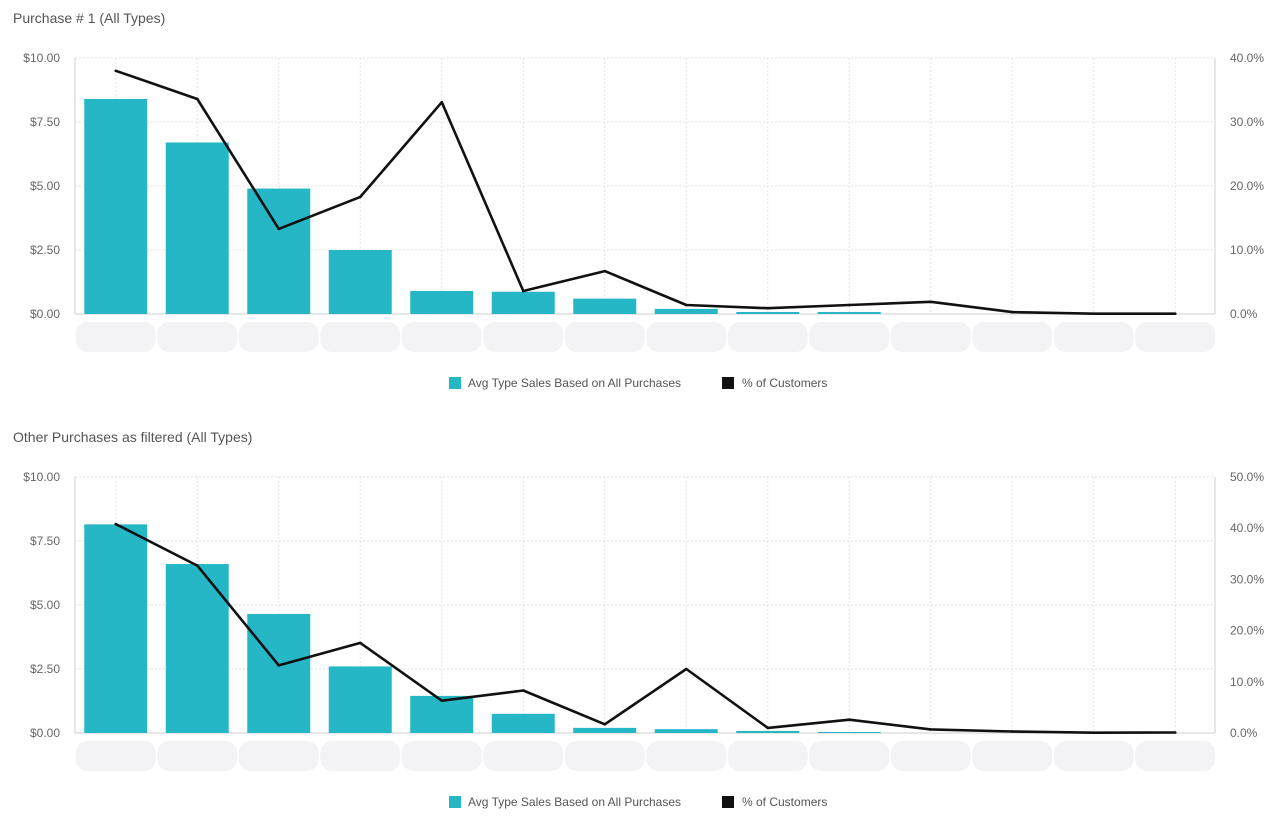  I want to click on y-right-tick-label: 50.0%, so click(1247, 477).